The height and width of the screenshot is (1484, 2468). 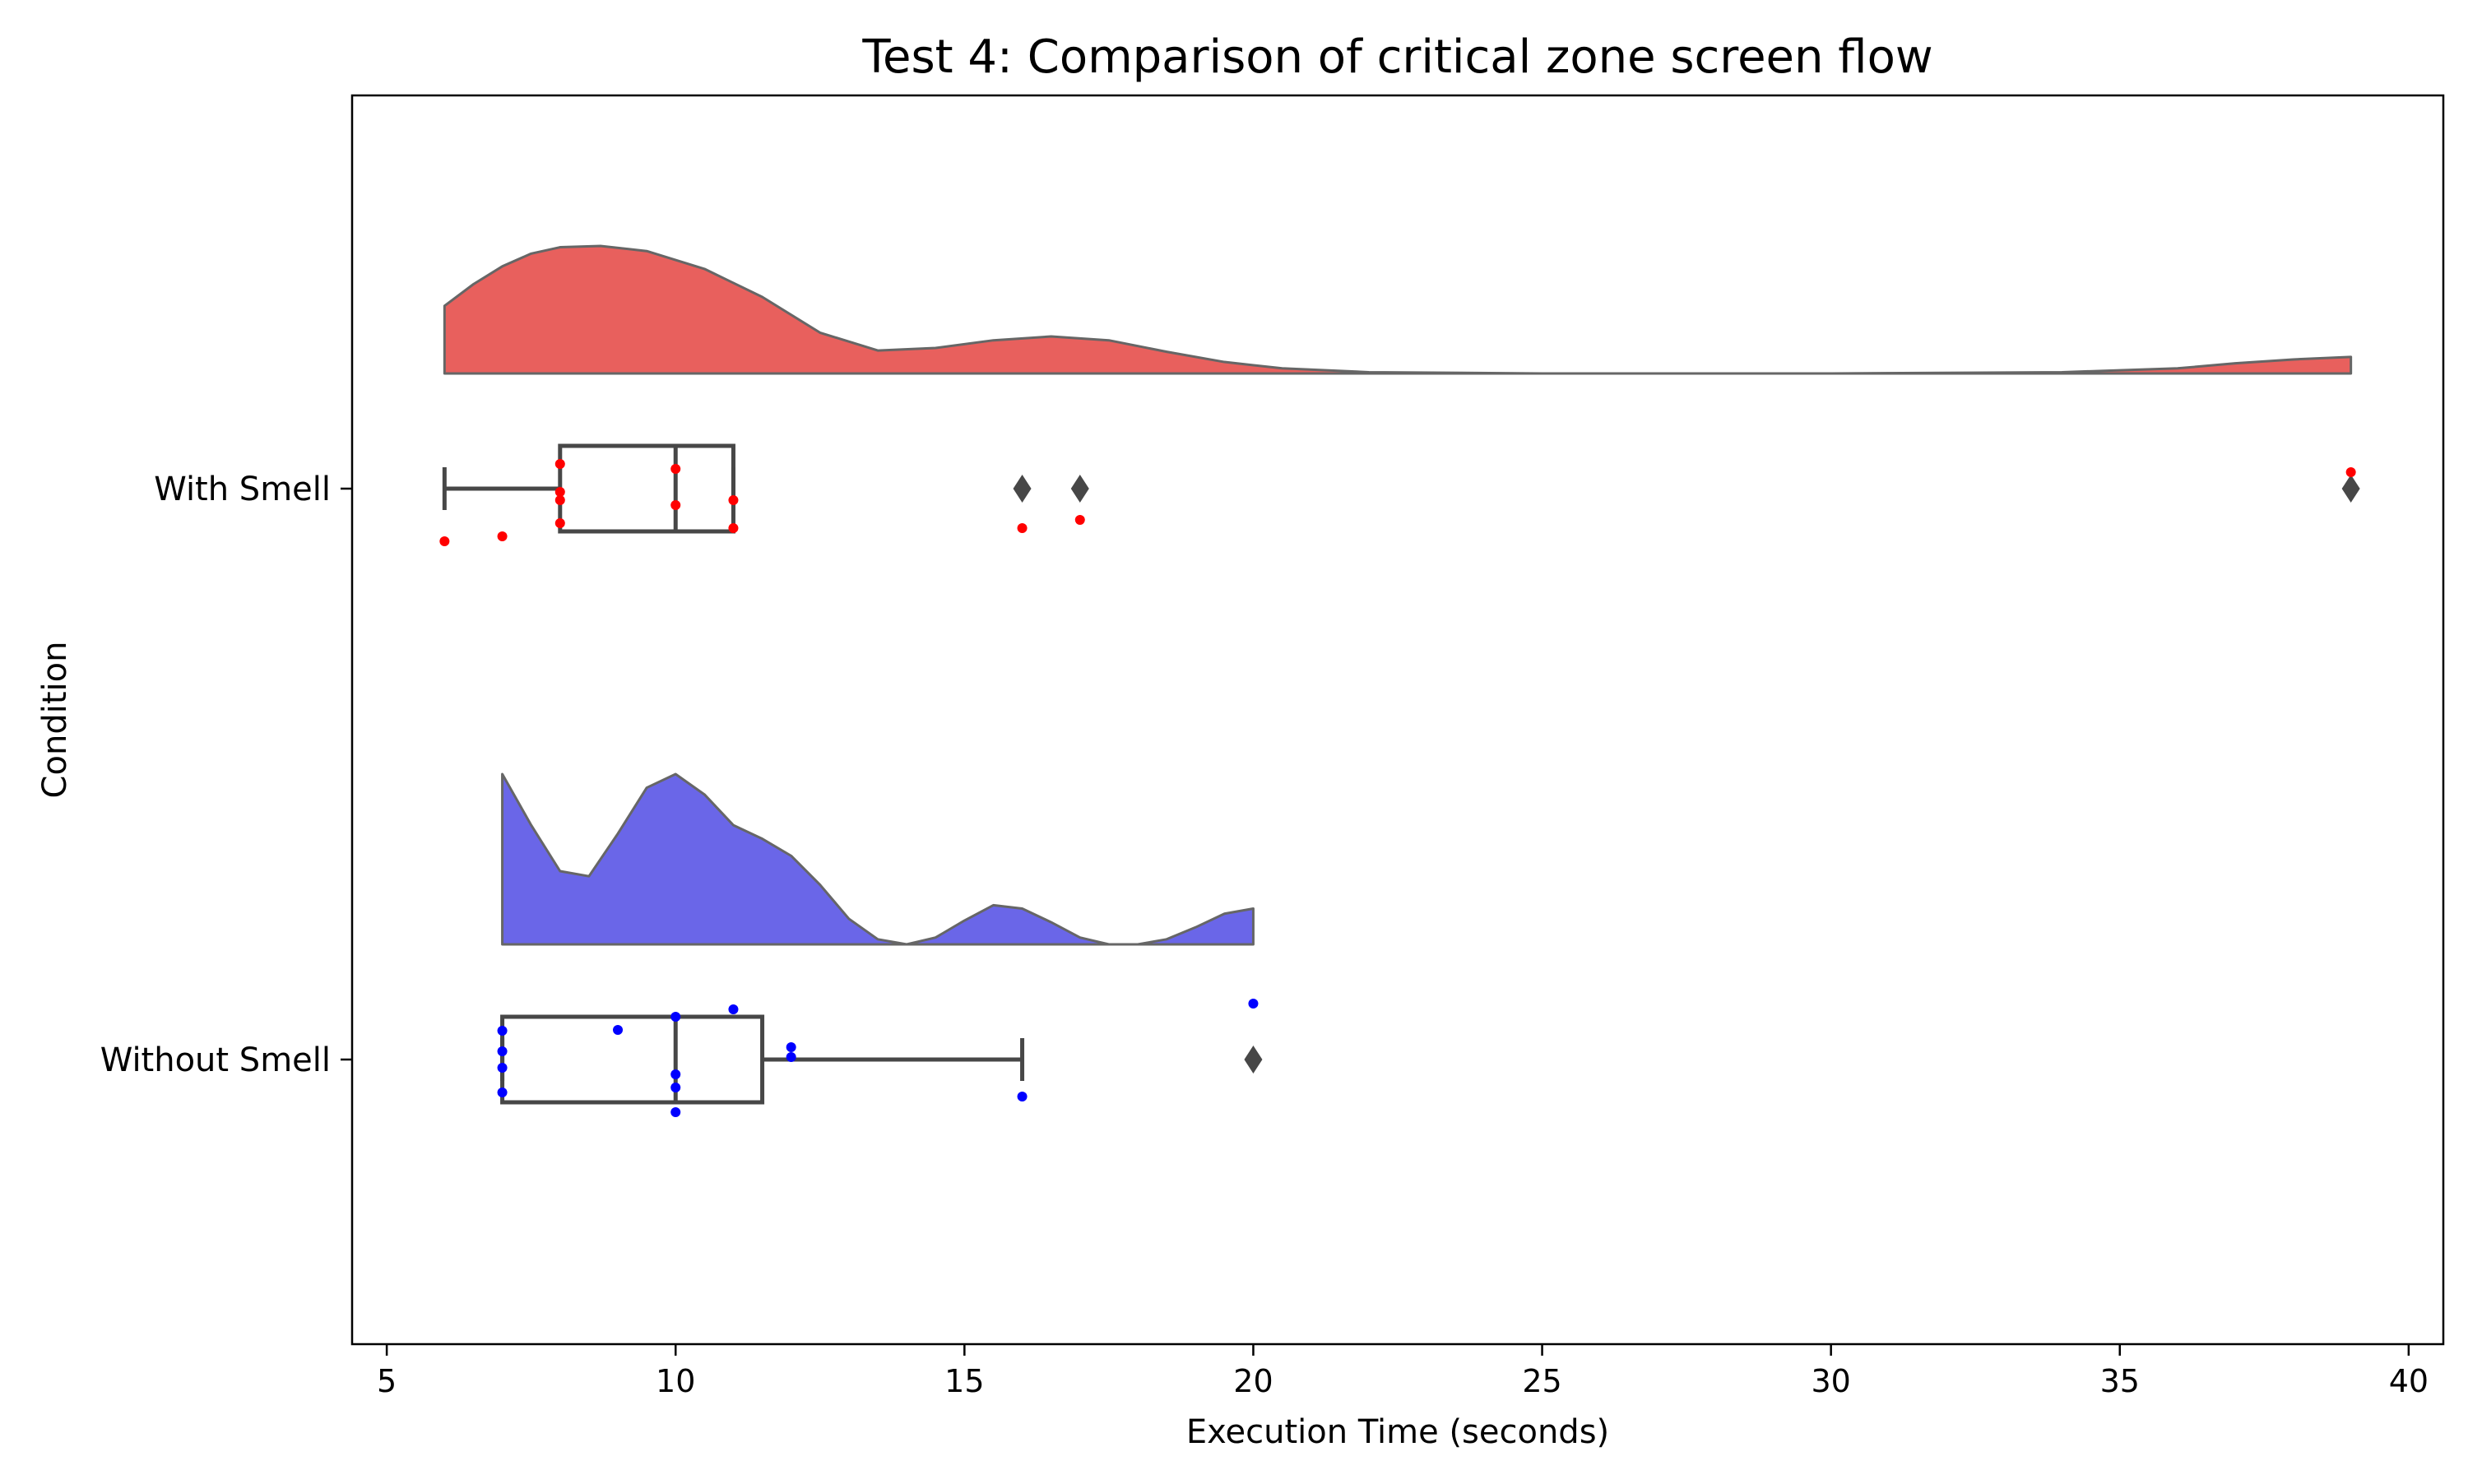 What do you see at coordinates (964, 1381) in the screenshot?
I see `x-tick-label-15: 15` at bounding box center [964, 1381].